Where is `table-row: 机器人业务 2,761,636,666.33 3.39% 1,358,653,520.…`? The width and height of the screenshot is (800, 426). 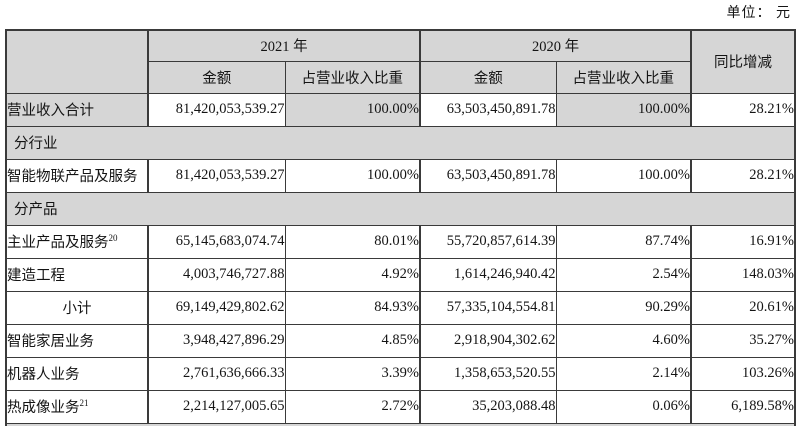 table-row: 机器人业务 2,761,636,666.33 3.39% 1,358,653,520.… is located at coordinates (400, 373).